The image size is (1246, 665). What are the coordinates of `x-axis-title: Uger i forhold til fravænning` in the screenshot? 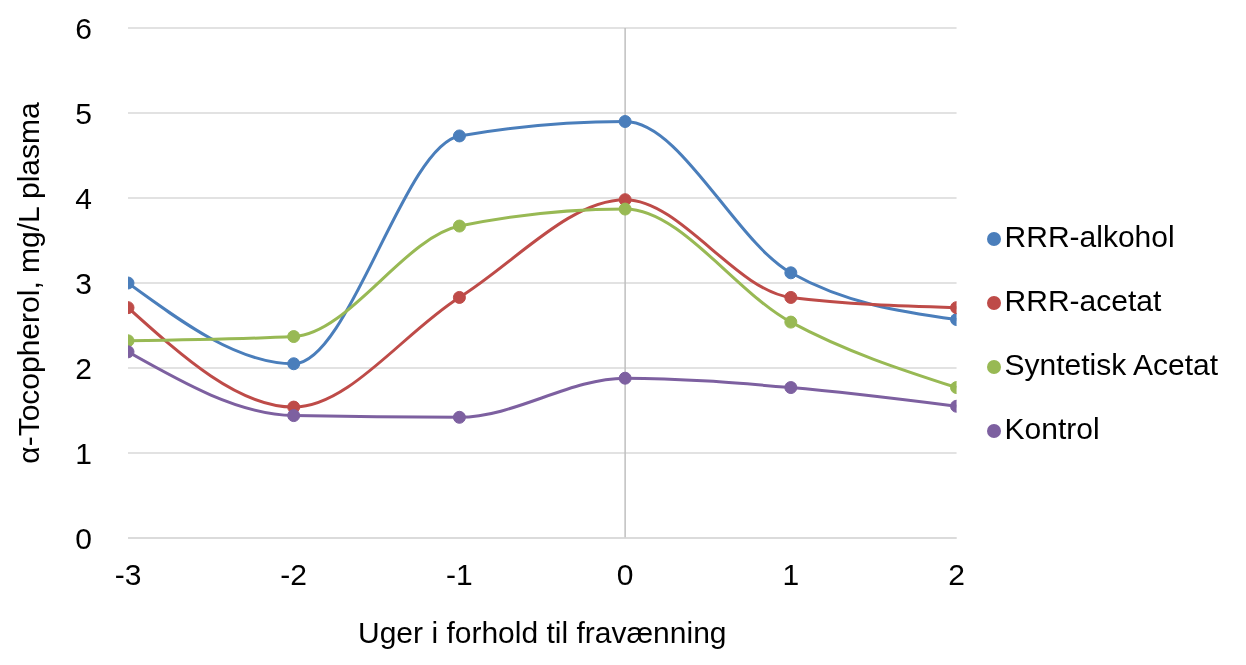 It's located at (542, 632).